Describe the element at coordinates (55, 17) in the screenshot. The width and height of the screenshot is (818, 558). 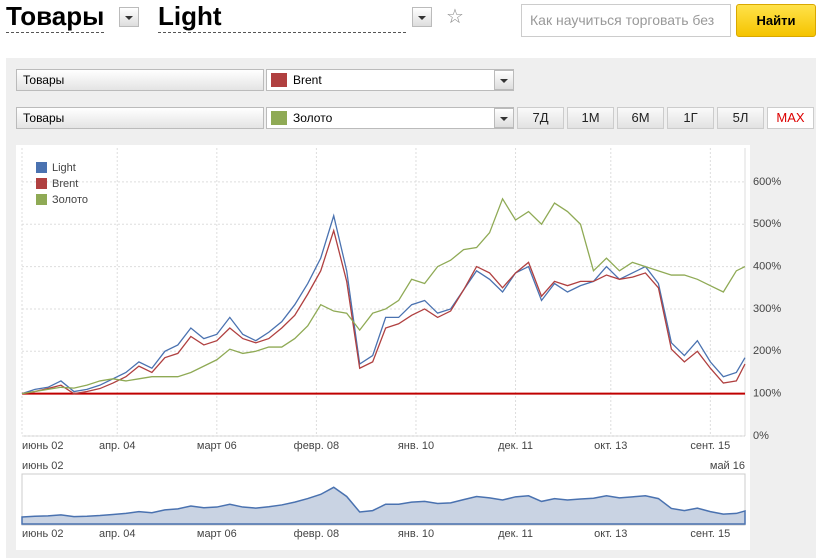
I see `category-title: Товары` at that location.